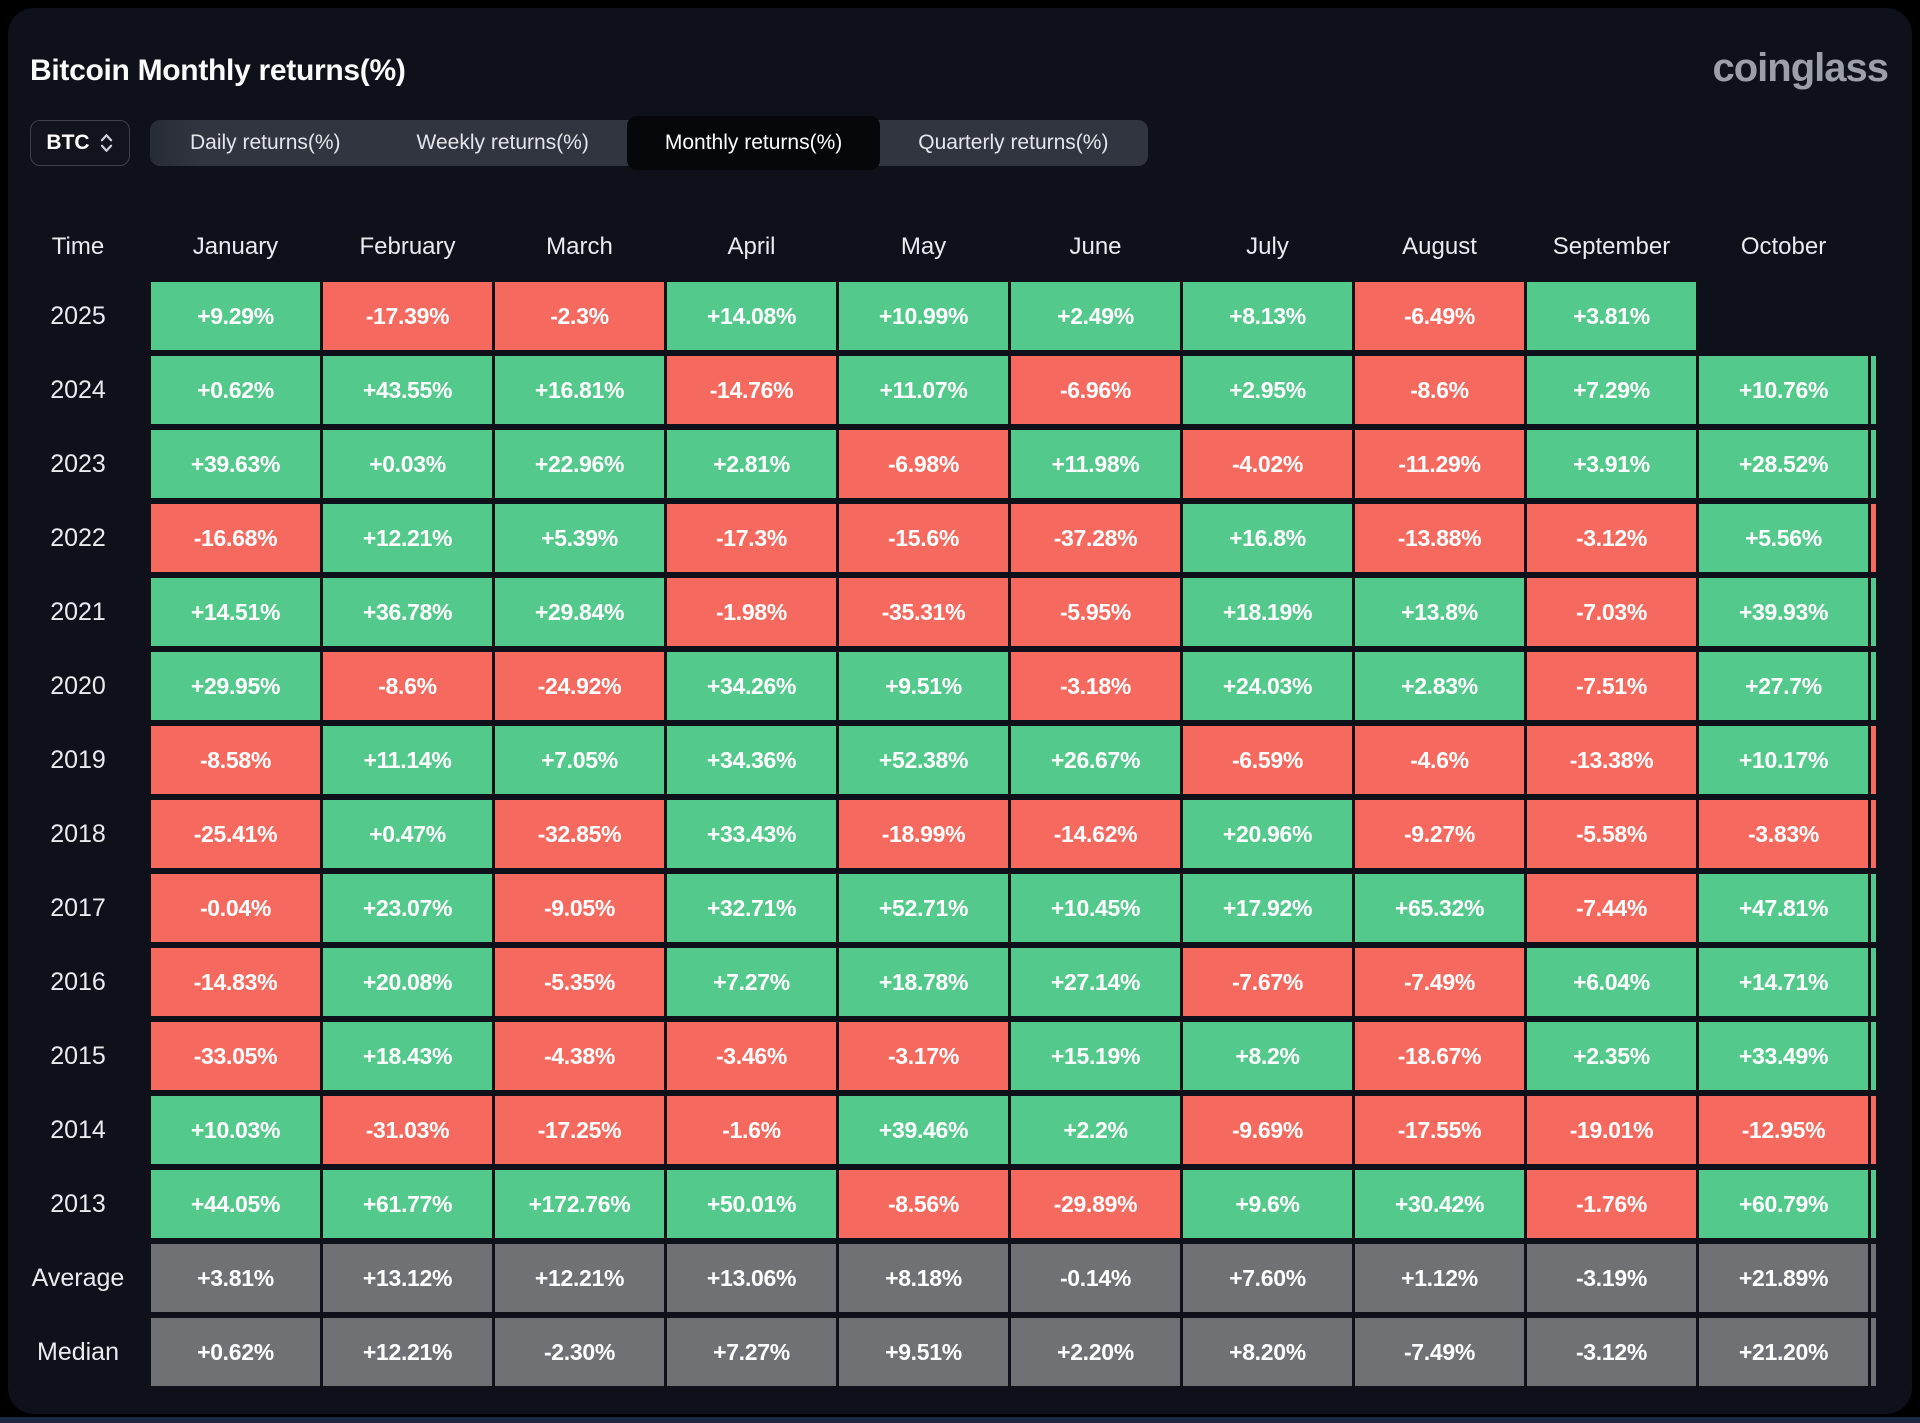 This screenshot has height=1423, width=1920. What do you see at coordinates (407, 1204) in the screenshot?
I see `return-cell: +61.77%` at bounding box center [407, 1204].